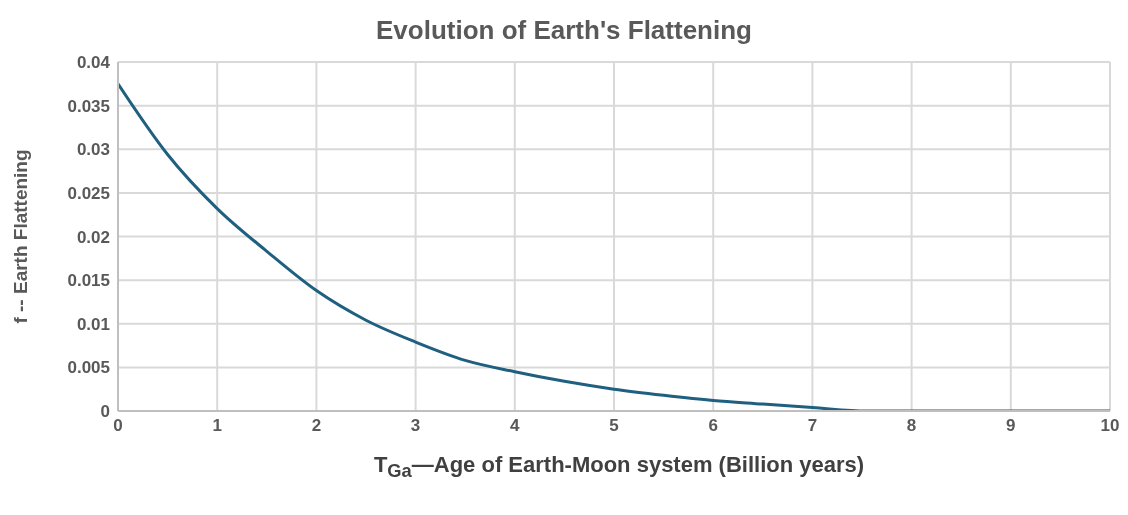 The image size is (1128, 515). Describe the element at coordinates (217, 426) in the screenshot. I see `x-tick-label: 1` at that location.